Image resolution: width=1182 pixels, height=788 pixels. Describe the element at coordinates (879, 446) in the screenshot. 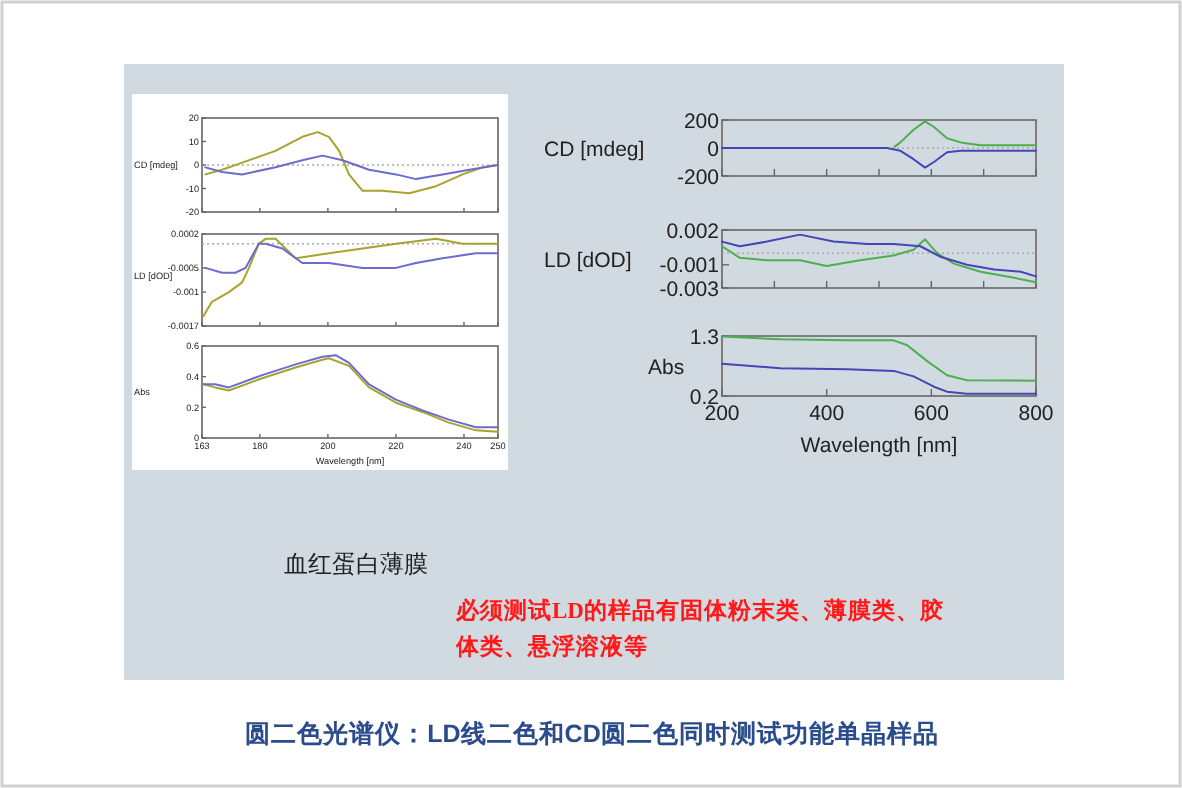

I see `x-axis-title: Wavelength [nm]` at that location.